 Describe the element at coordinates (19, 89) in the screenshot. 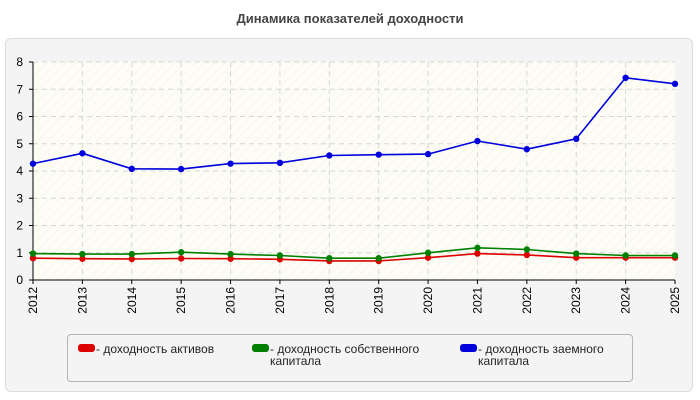

I see `y-tick-label: 7` at that location.